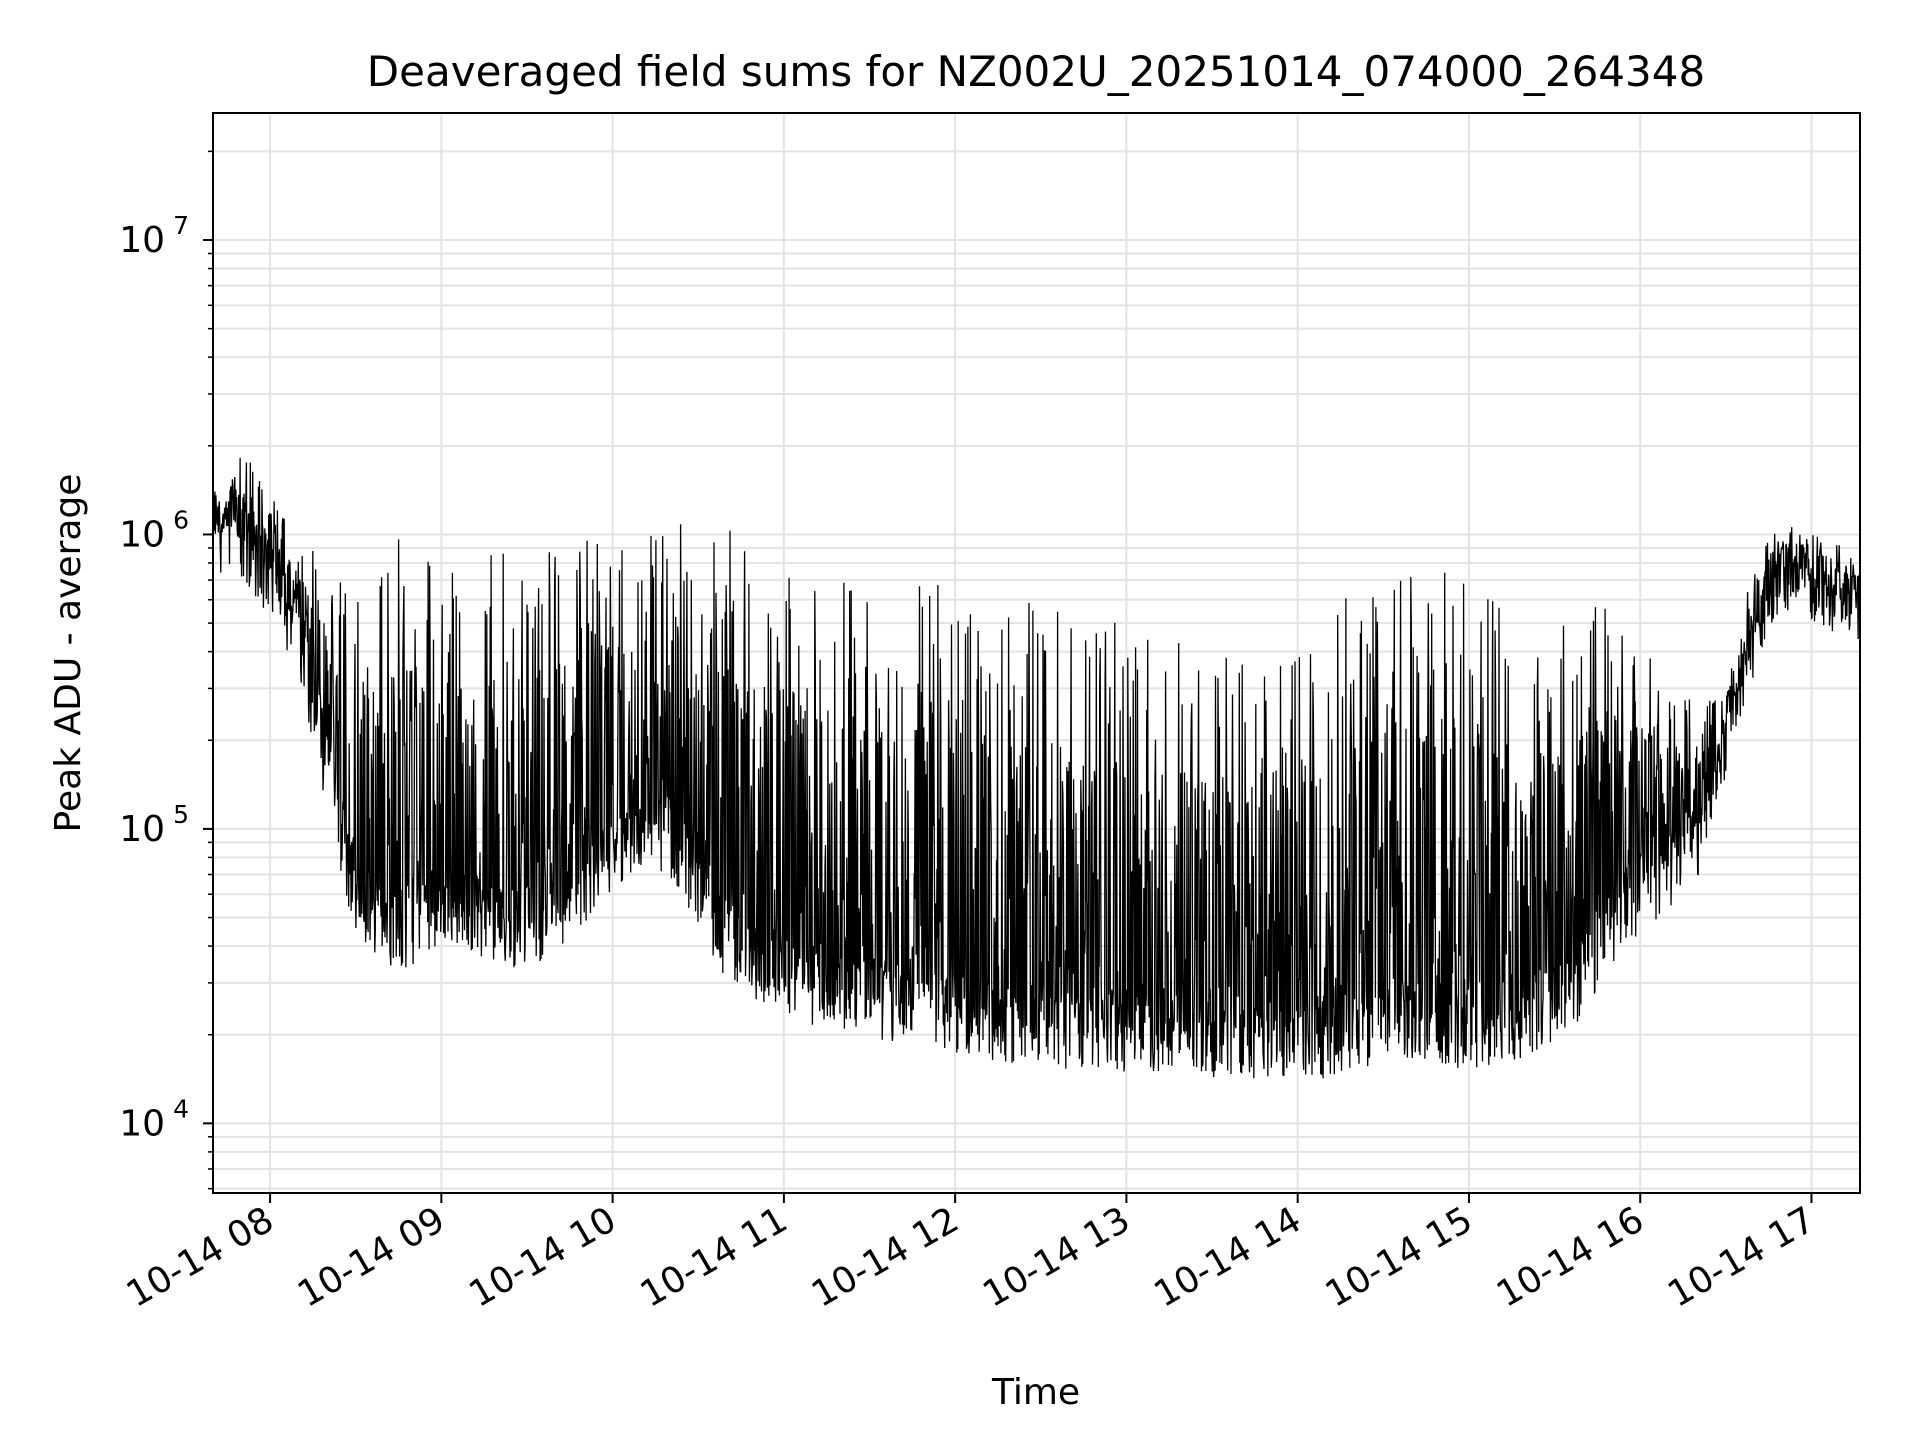  I want to click on y-tick-exponent: 6, so click(181, 519).